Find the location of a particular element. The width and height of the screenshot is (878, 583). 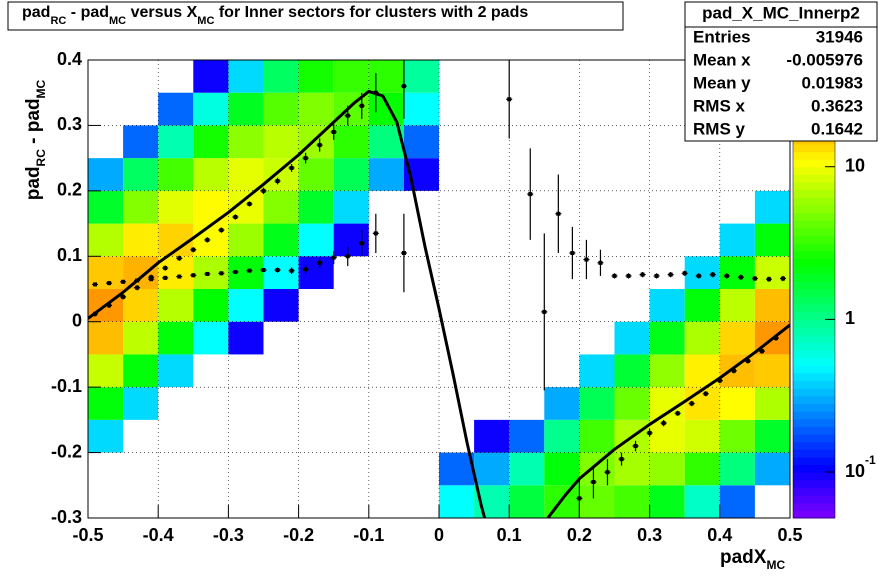

y-tick-label: -0.1 is located at coordinates (66, 386).